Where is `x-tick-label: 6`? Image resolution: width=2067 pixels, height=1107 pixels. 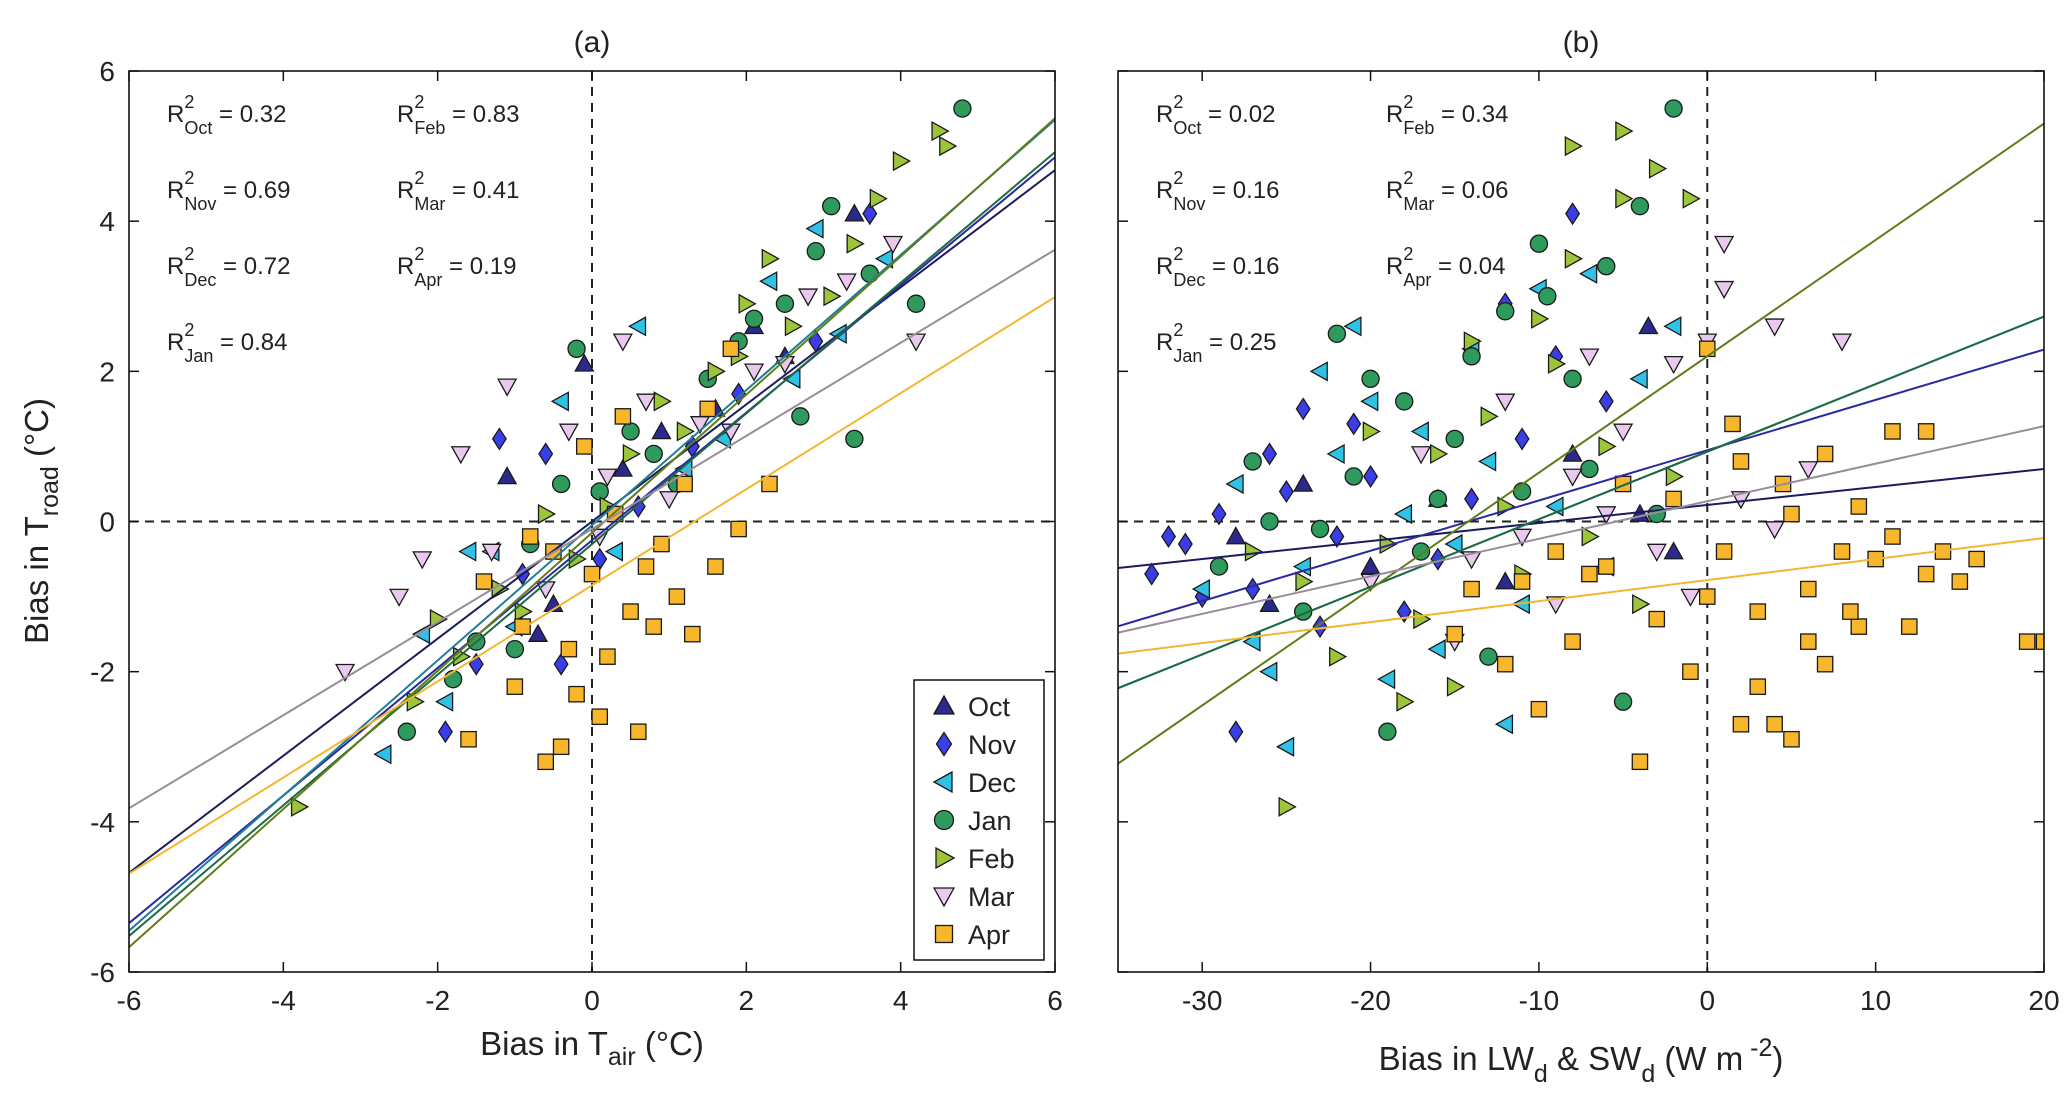 x-tick-label: 6 is located at coordinates (1055, 1000).